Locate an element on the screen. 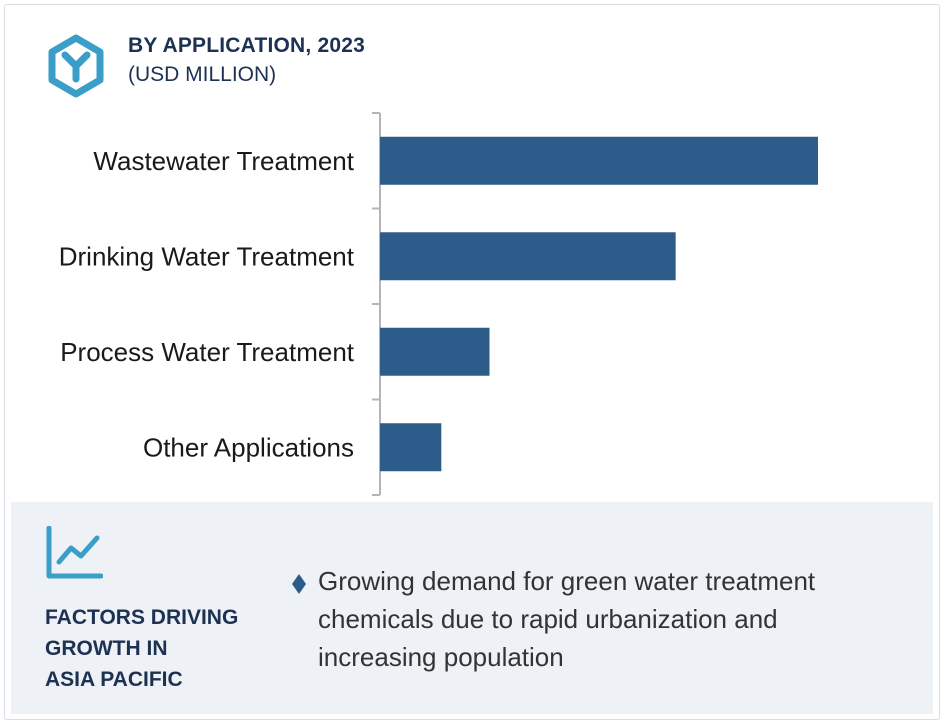 The height and width of the screenshot is (726, 946). factors-title: FACTORS DRIVING GROWTH IN ASIA PACIFIC is located at coordinates (165, 648).